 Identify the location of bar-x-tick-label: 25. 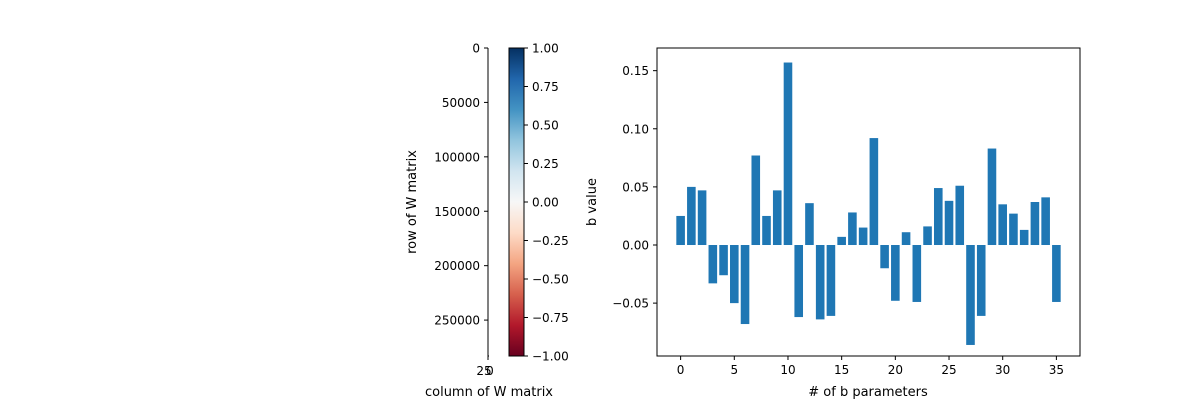
(948, 370).